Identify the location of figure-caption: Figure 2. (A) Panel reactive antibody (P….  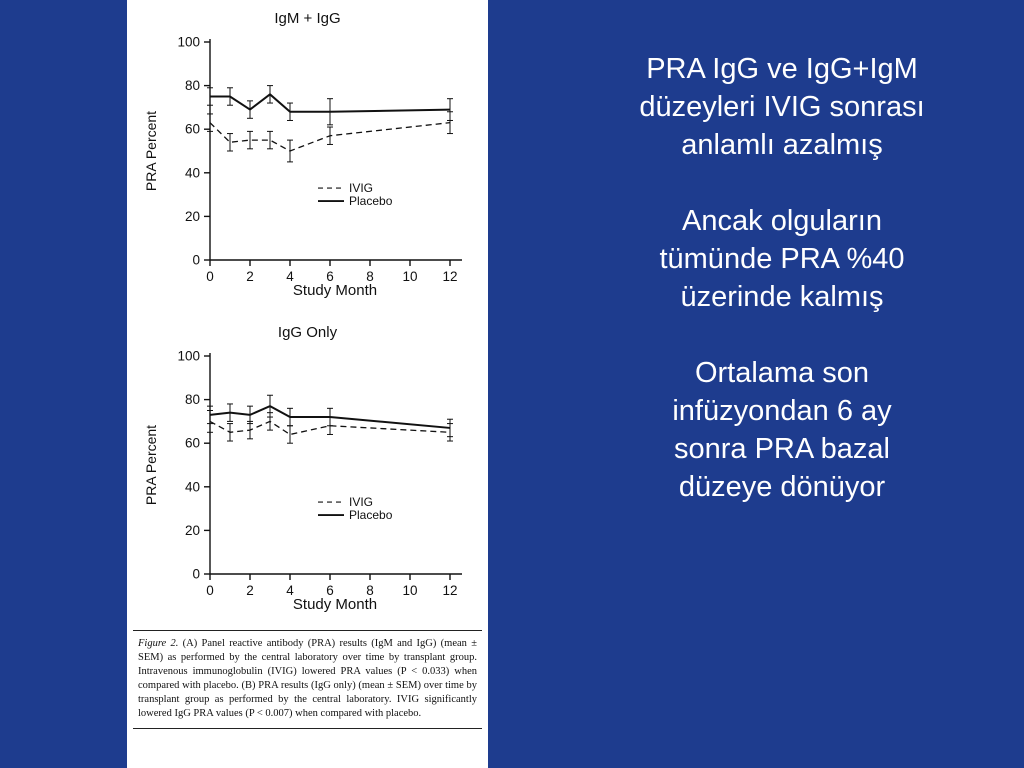
(307, 679).